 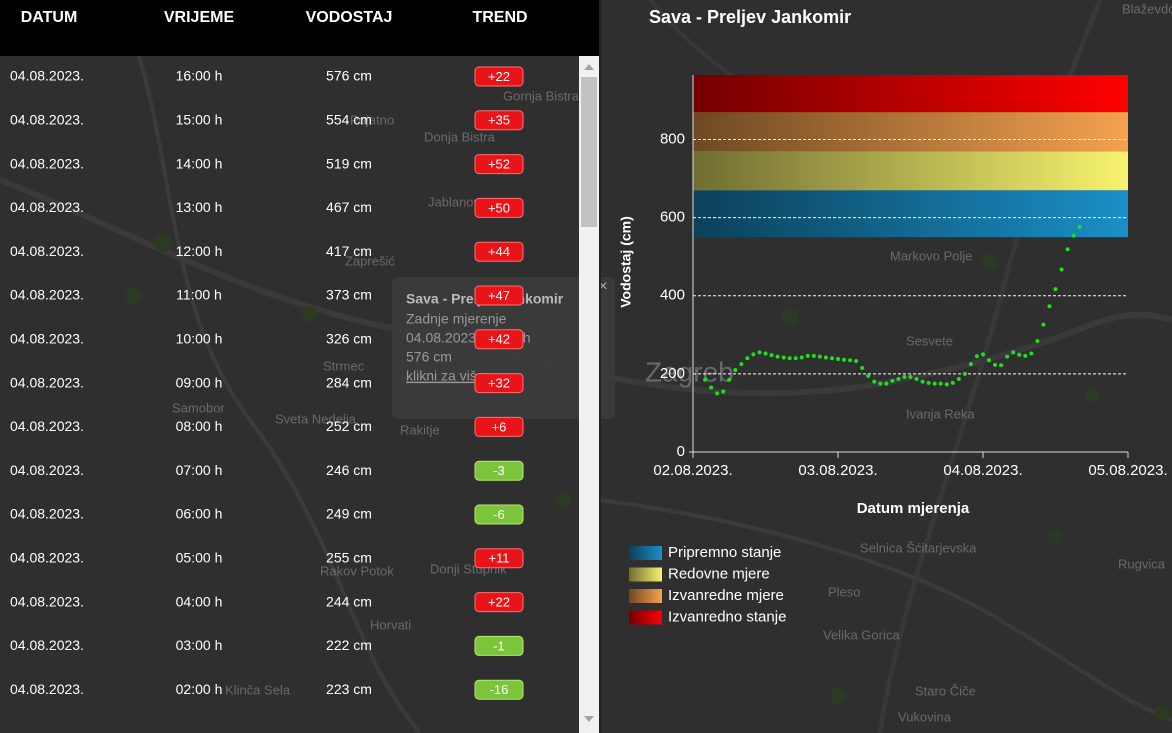 I want to click on scroll-down, so click(x=589, y=719).